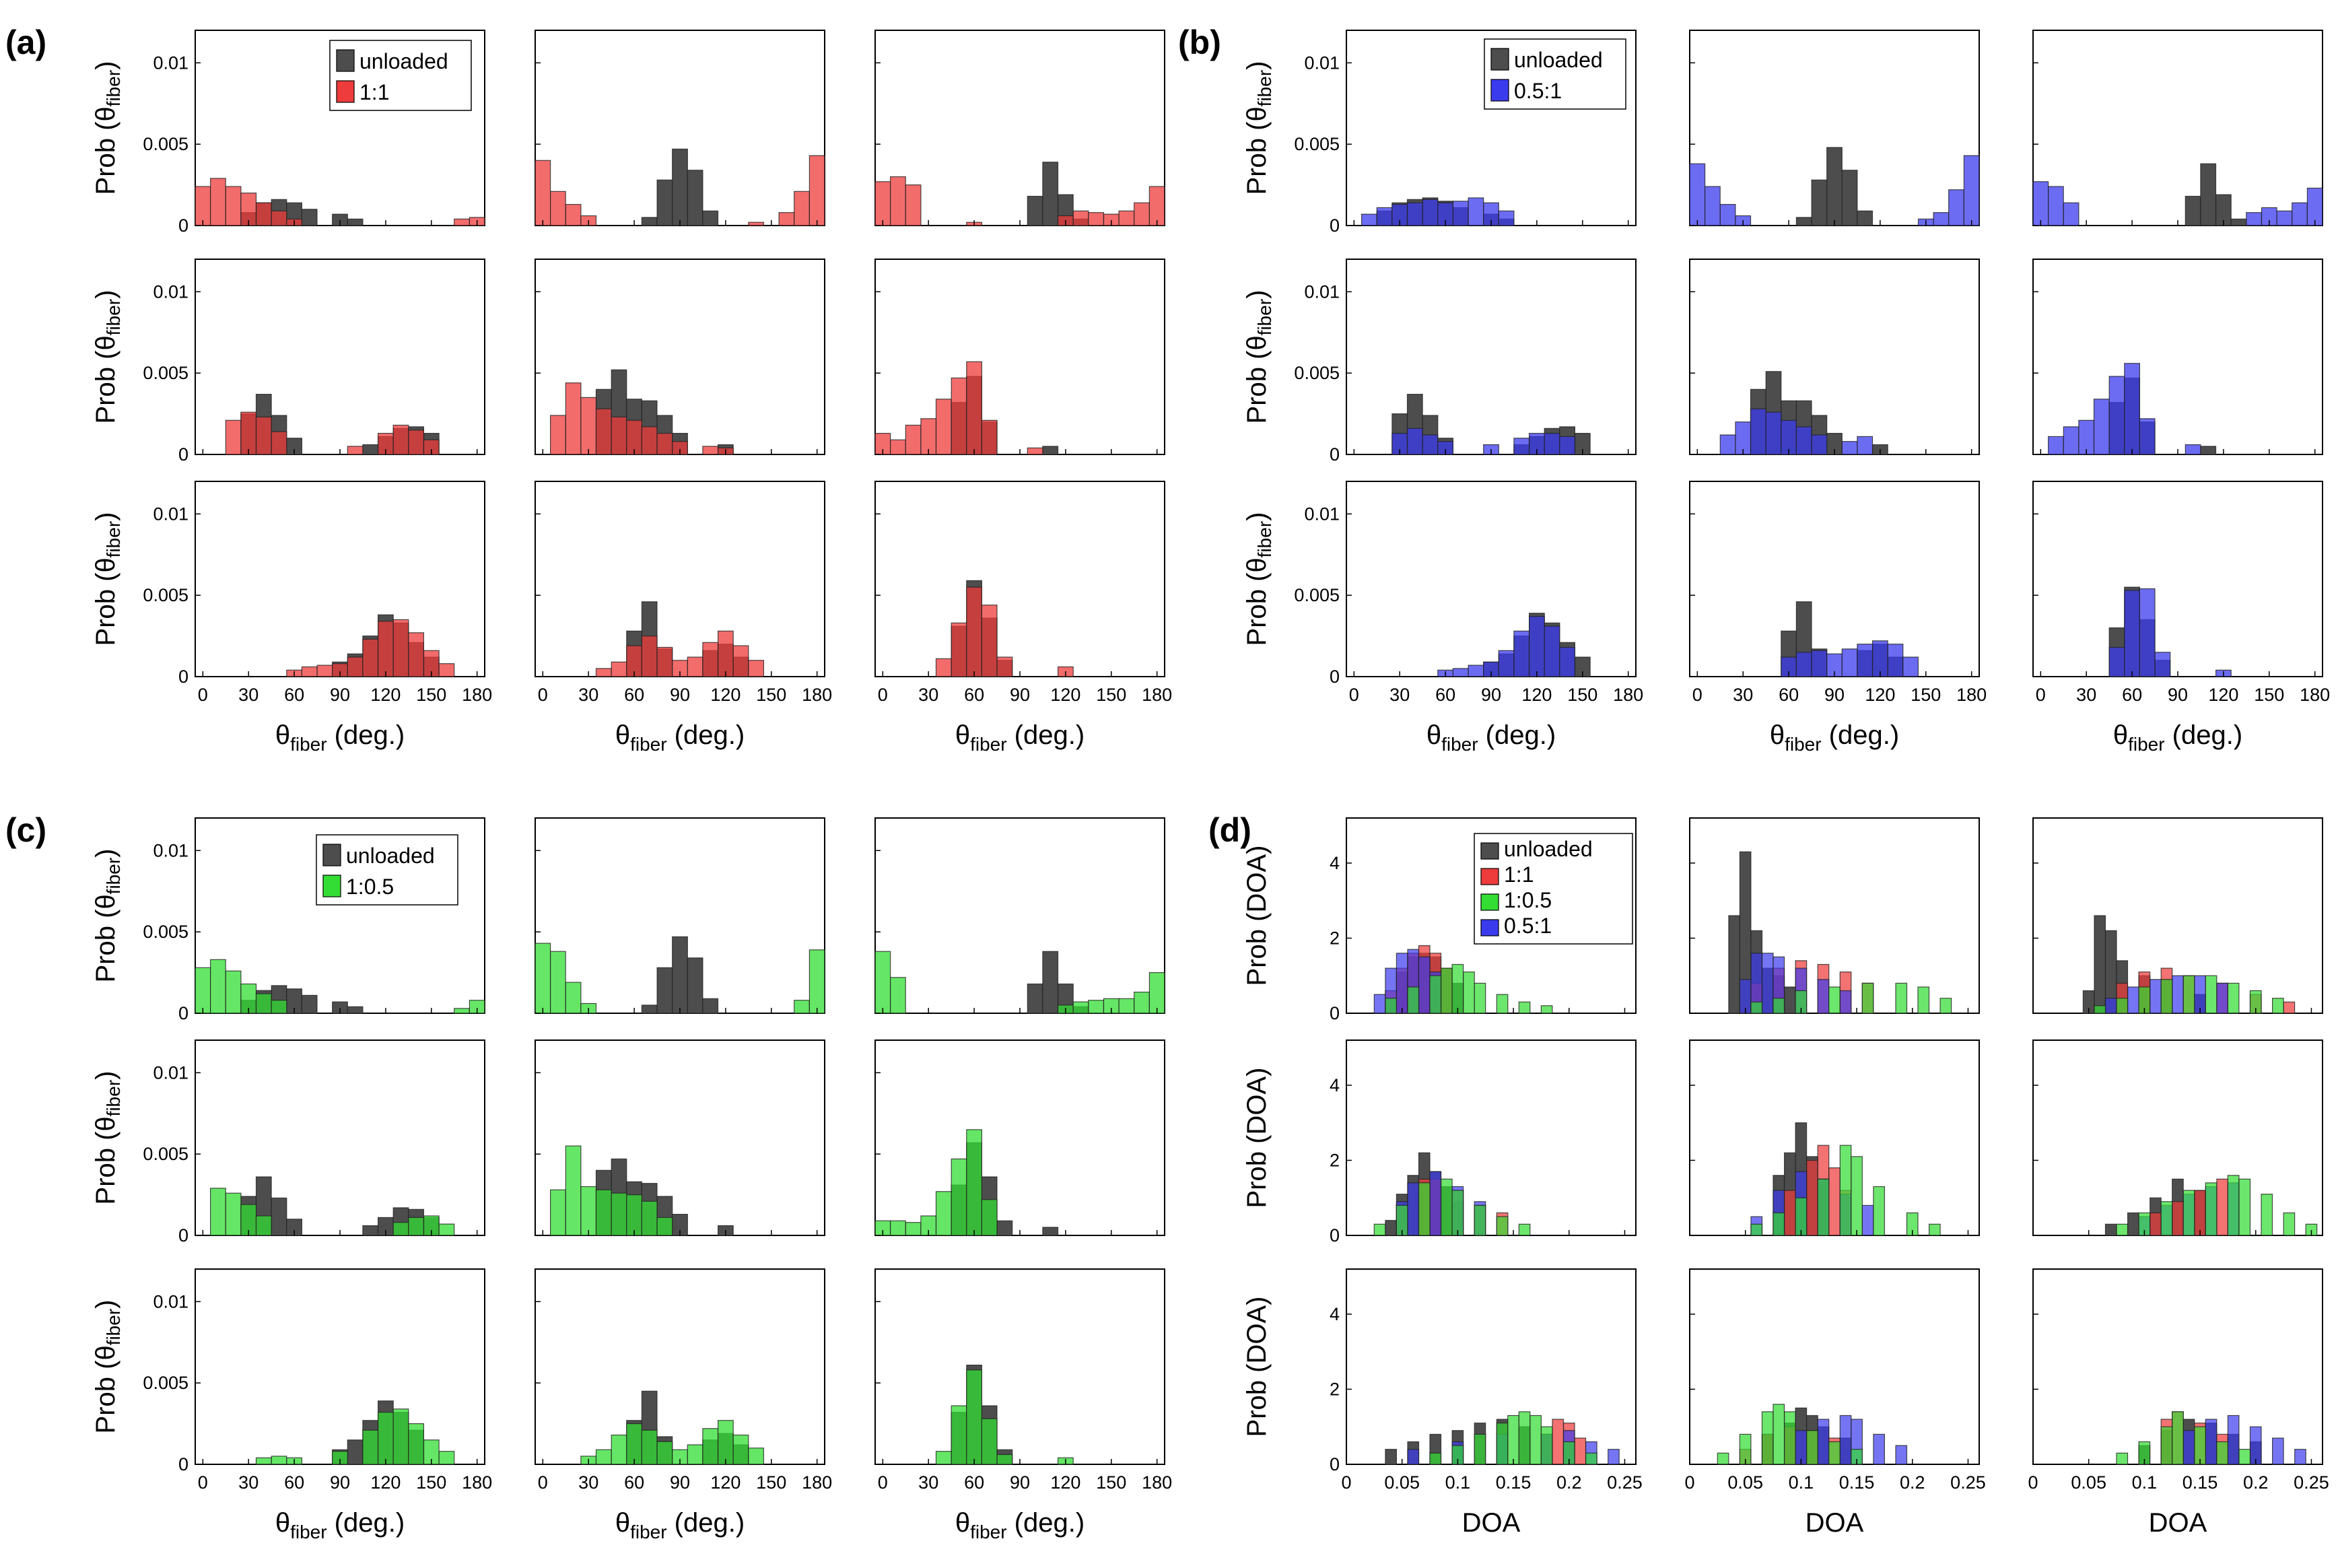  I want to click on x-axis-label: θfiber (deg.), so click(2178, 737).